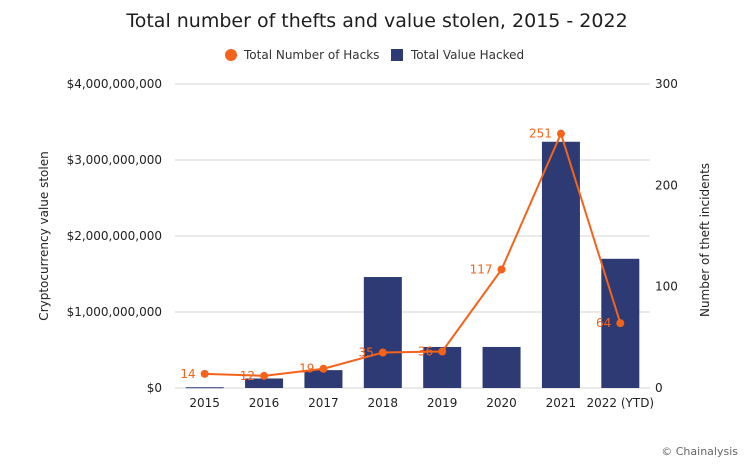 This screenshot has height=466, width=754. Describe the element at coordinates (231, 55) in the screenshot. I see `legend-marker-hacks` at that location.